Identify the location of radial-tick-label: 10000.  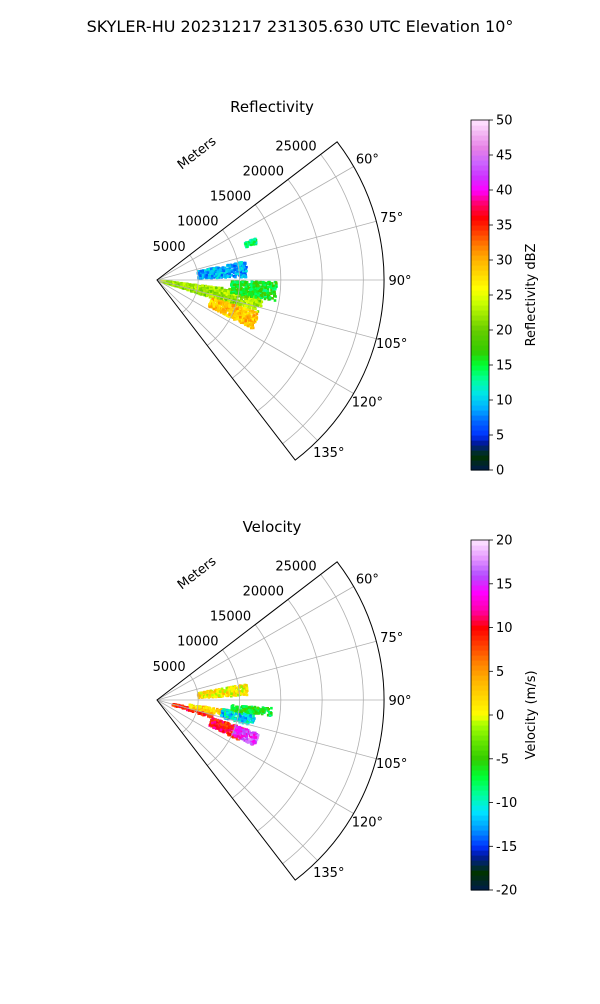
(197, 222).